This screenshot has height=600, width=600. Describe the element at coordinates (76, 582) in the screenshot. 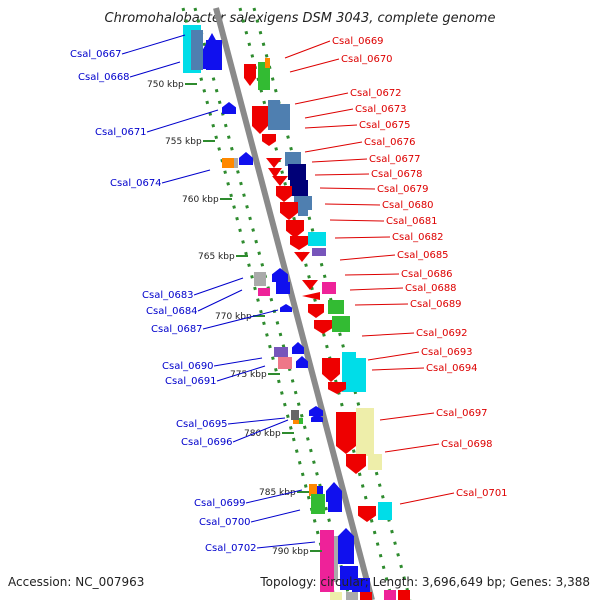

I see `accession-text: Accession: NC_007963` at that location.